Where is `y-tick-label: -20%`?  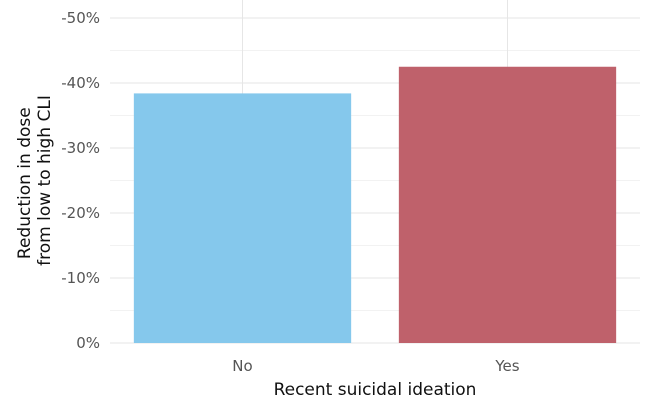 y-tick-label: -20% is located at coordinates (80, 213).